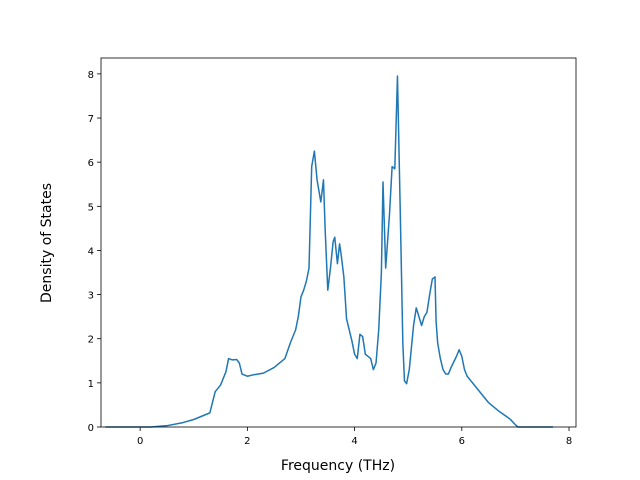  I want to click on y-tick-label: 4, so click(91, 251).